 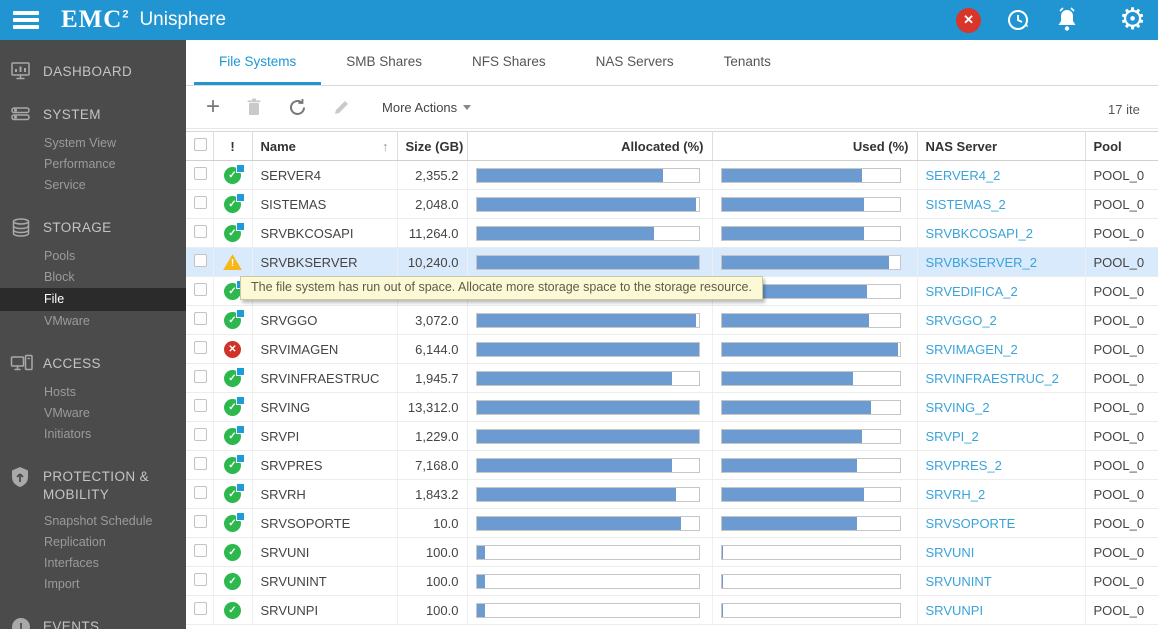 What do you see at coordinates (233, 146) in the screenshot?
I see `column-header-status: !` at bounding box center [233, 146].